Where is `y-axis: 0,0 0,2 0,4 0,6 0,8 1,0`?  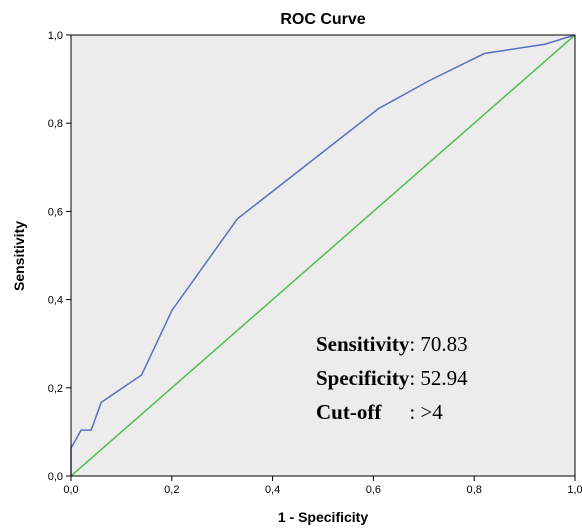 y-axis: 0,0 0,2 0,4 0,6 0,8 1,0 is located at coordinates (59, 256).